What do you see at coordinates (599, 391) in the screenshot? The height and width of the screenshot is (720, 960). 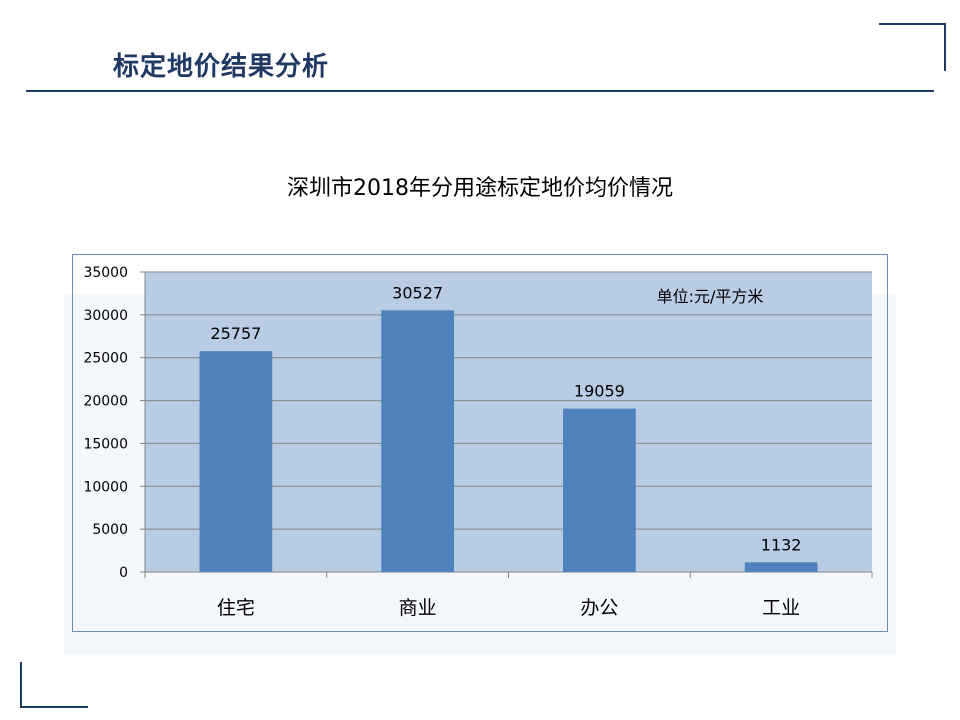 I see `data-label: 19059` at bounding box center [599, 391].